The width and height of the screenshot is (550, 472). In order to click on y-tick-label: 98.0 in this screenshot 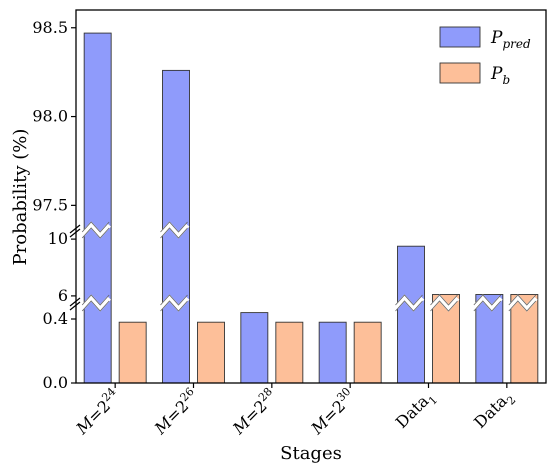, I will do `click(50, 116)`.